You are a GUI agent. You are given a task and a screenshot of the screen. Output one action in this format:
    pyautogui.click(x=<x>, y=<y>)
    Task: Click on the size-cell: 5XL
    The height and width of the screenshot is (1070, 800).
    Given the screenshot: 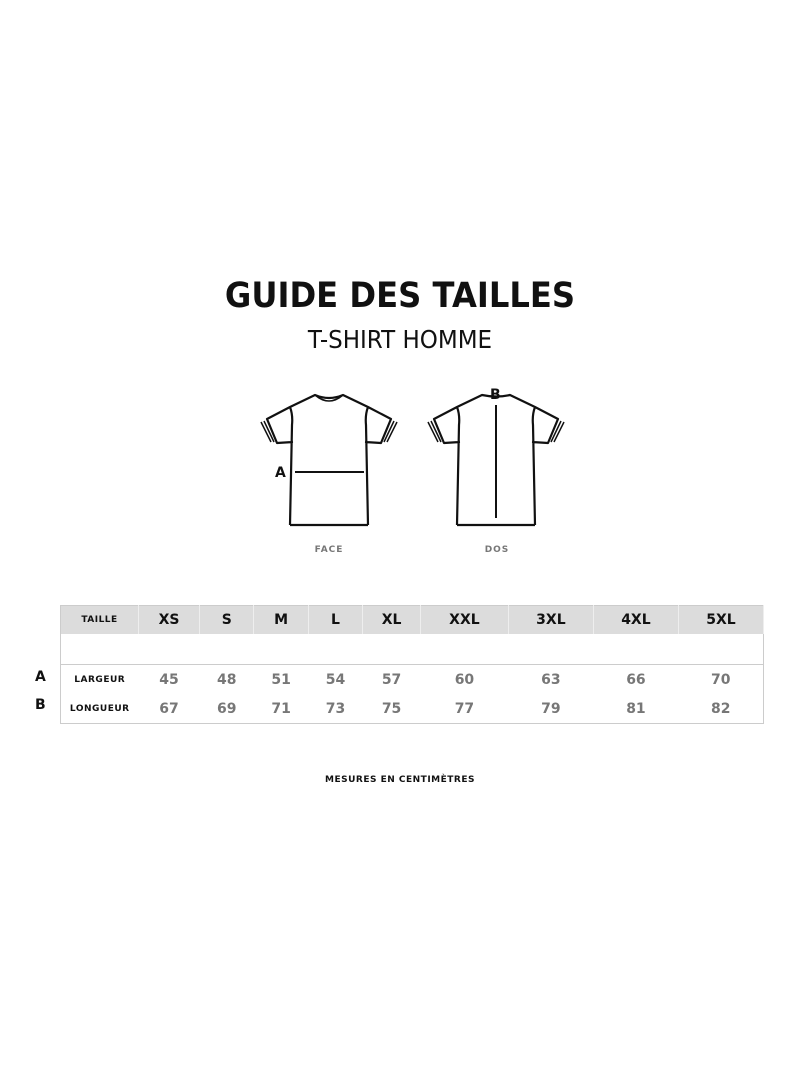 What is the action you would take?
    pyautogui.click(x=721, y=619)
    